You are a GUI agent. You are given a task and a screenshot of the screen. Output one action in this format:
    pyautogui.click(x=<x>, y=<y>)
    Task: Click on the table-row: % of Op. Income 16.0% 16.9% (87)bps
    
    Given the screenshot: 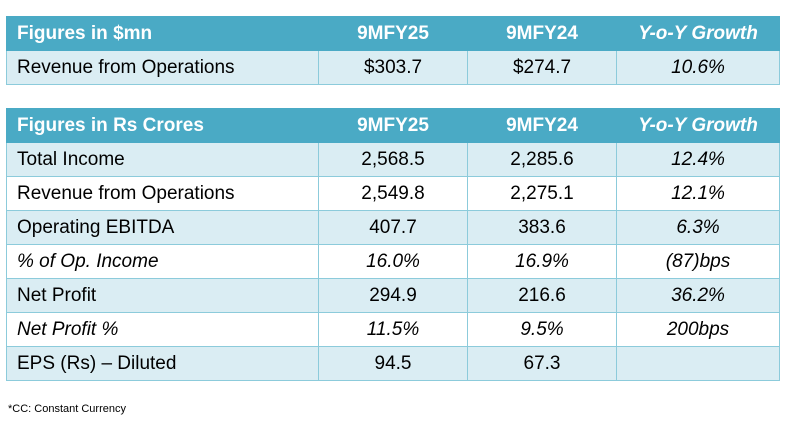 What is the action you would take?
    pyautogui.click(x=393, y=261)
    